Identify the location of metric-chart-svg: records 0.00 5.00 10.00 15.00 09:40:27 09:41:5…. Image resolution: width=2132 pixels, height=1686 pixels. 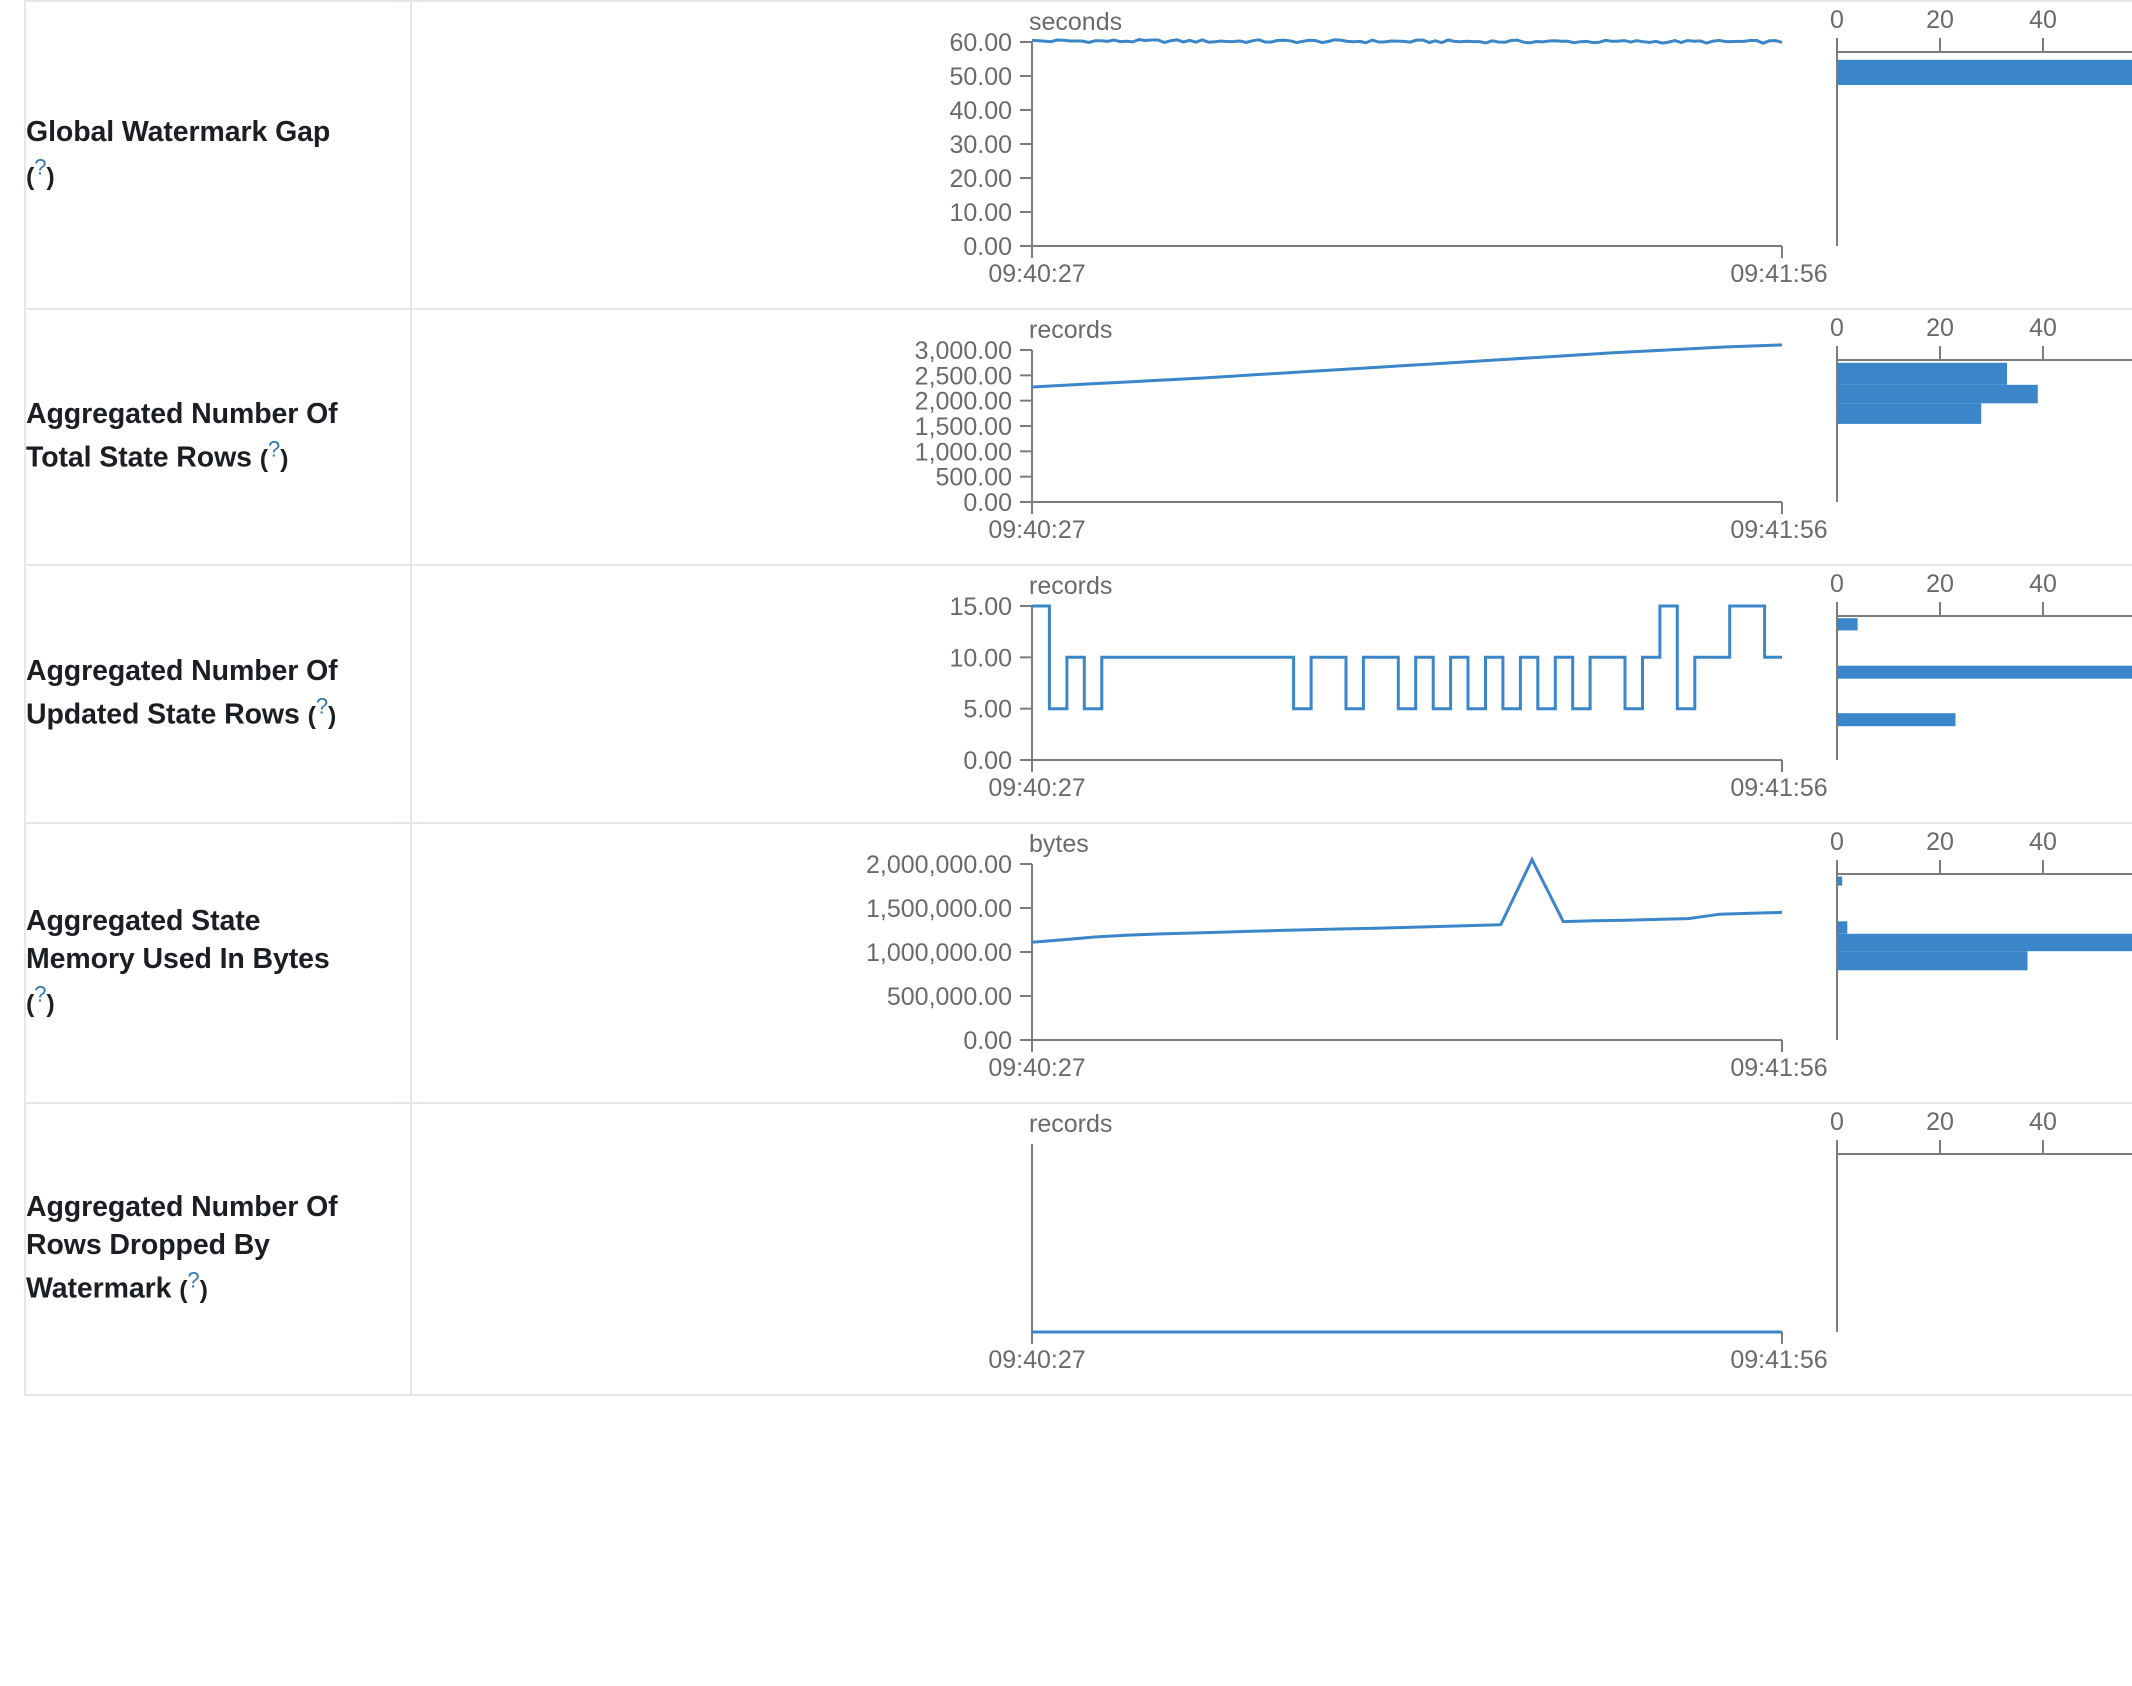
(1540, 686).